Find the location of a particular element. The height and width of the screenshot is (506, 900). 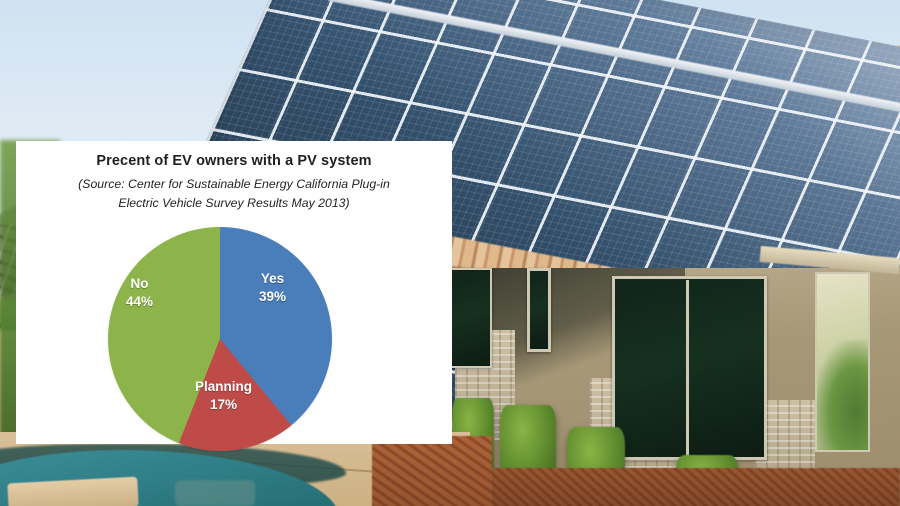

window-large is located at coordinates (689, 368).